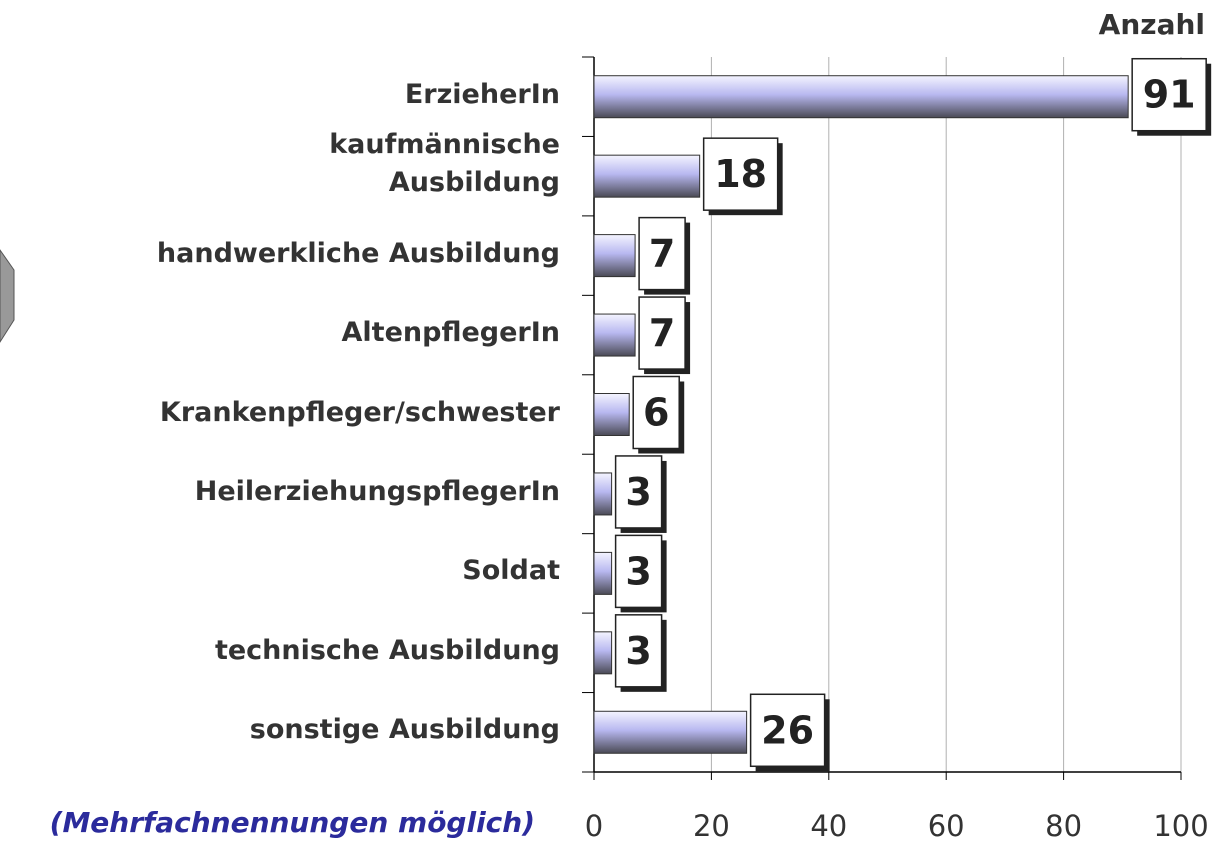 This screenshot has width=1223, height=846. Describe the element at coordinates (828, 826) in the screenshot. I see `x-tick-label: 40` at that location.